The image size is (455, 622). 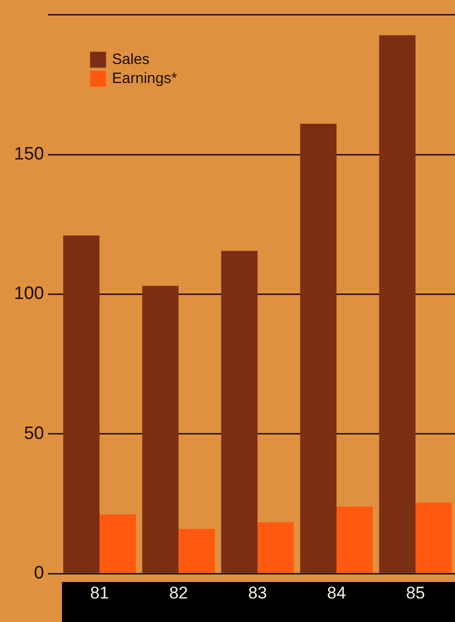 What do you see at coordinates (145, 78) in the screenshot?
I see `legend-label: Earnings*` at bounding box center [145, 78].